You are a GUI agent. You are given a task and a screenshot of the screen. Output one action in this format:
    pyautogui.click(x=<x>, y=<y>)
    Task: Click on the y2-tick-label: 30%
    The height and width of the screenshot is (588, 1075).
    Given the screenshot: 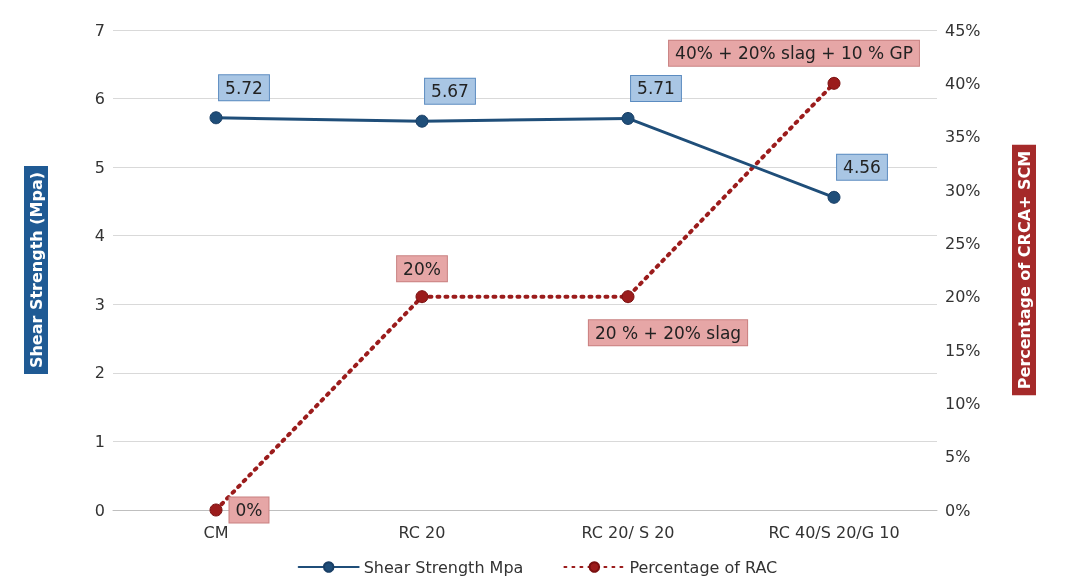 What is the action you would take?
    pyautogui.click(x=963, y=190)
    